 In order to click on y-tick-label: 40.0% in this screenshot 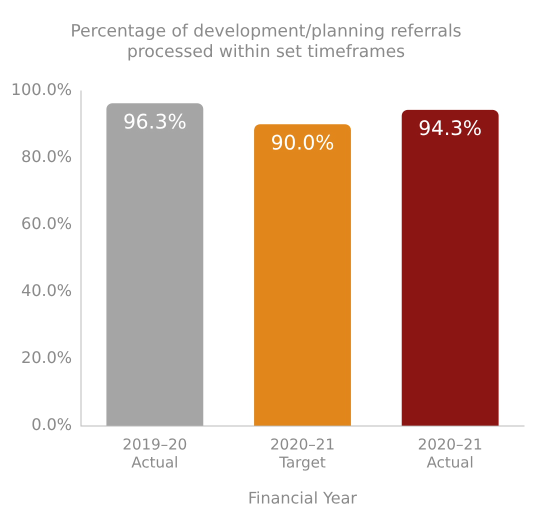, I will do `click(46, 290)`.